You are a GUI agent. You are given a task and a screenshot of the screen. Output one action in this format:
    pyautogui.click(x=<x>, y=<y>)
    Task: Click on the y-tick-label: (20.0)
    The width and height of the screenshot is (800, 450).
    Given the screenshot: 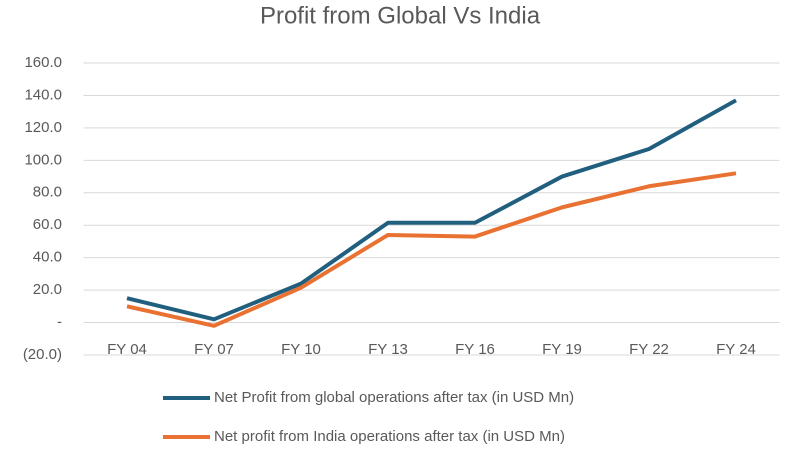 What is the action you would take?
    pyautogui.click(x=42, y=354)
    